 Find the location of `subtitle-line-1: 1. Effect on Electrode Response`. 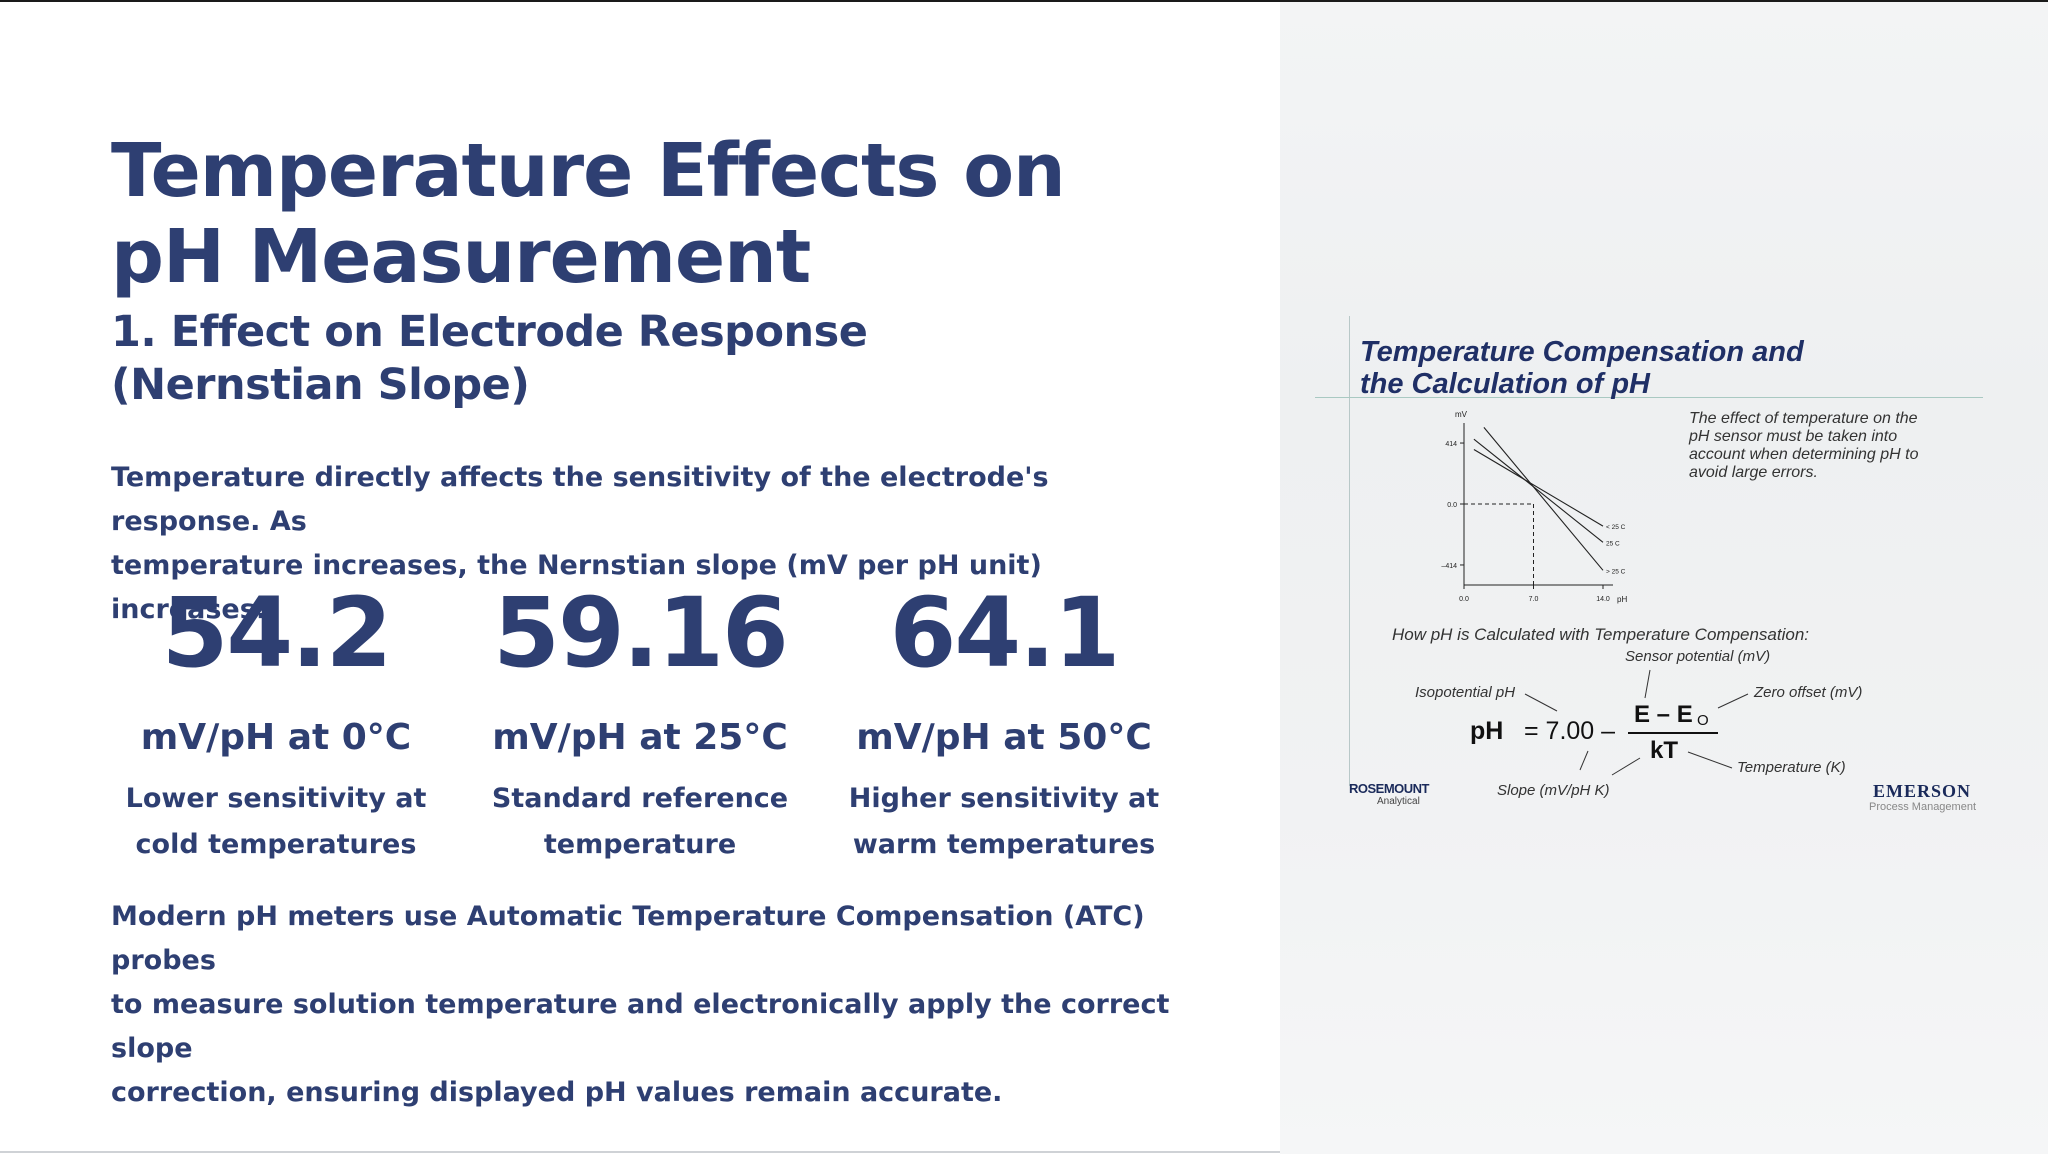

subtitle-line-1: 1. Effect on Electrode Response is located at coordinates (489, 332).